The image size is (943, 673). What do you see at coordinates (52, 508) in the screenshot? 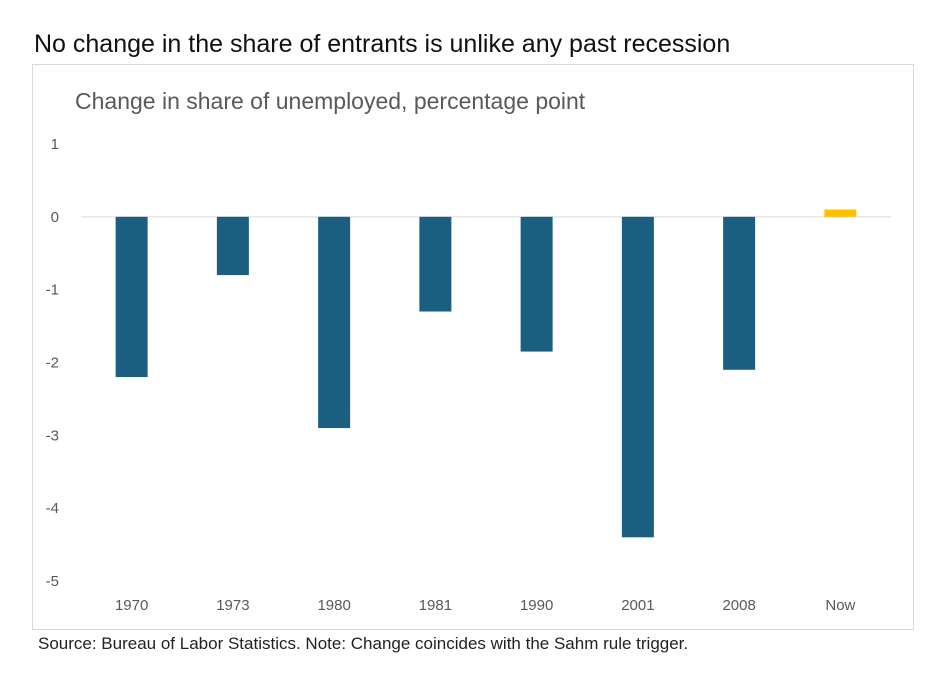
I see `y-tick-label: -4` at bounding box center [52, 508].